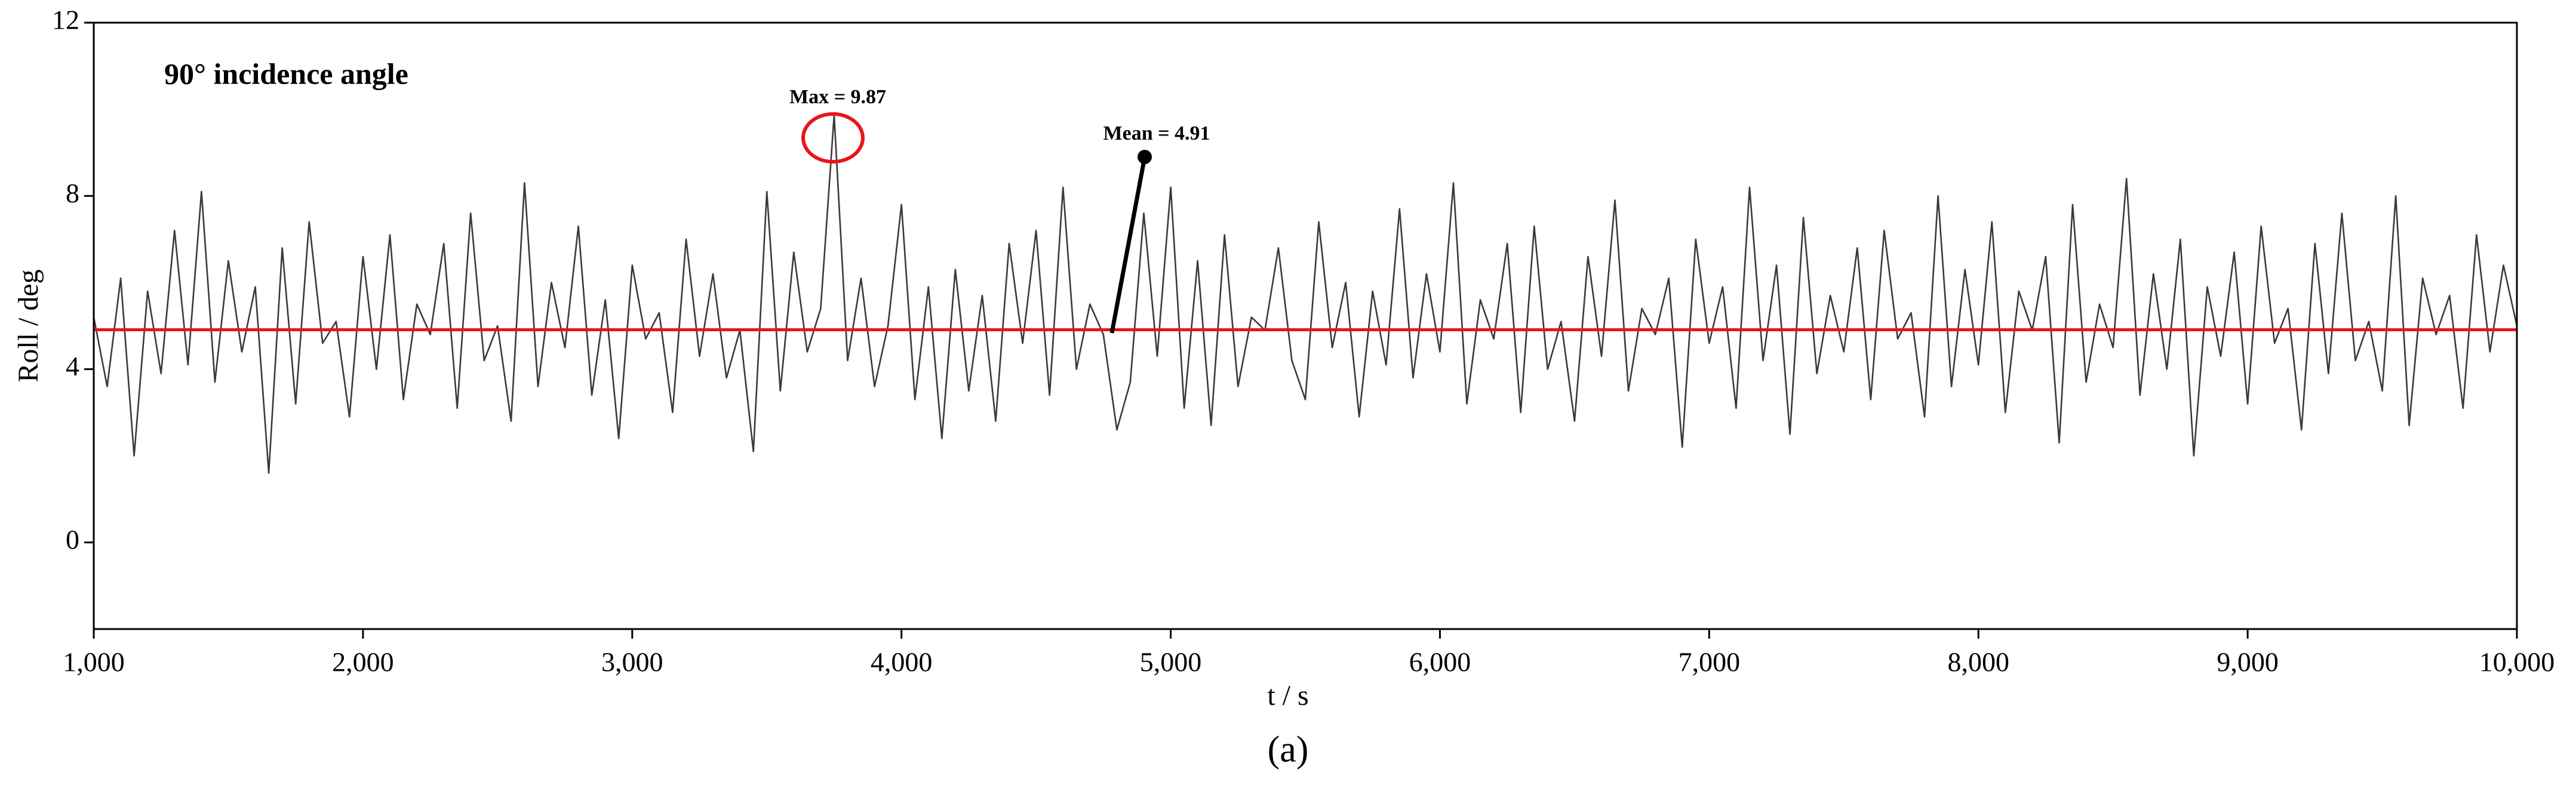 The image size is (2576, 789). What do you see at coordinates (1128, 245) in the screenshot?
I see `mean-pointer` at bounding box center [1128, 245].